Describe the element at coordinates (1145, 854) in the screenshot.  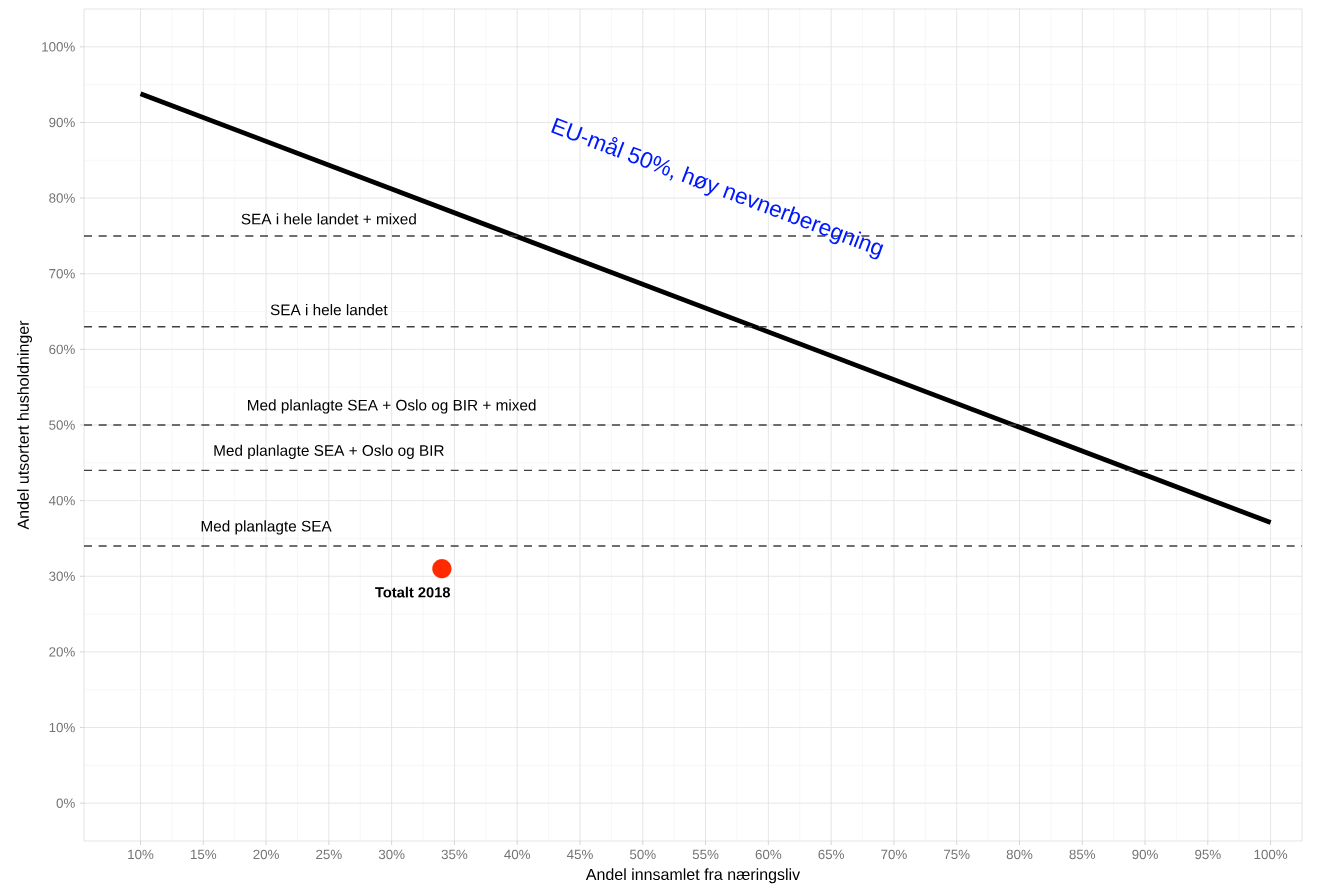
I see `x-tick-label: 90%` at that location.